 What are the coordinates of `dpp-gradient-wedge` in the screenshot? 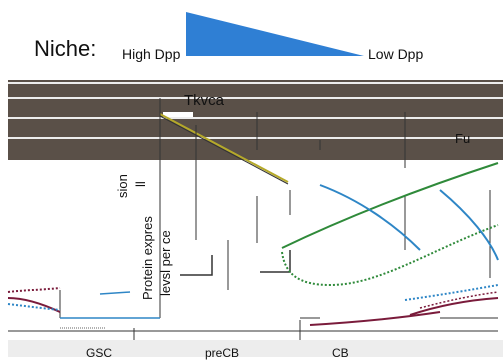 It's located at (275, 34).